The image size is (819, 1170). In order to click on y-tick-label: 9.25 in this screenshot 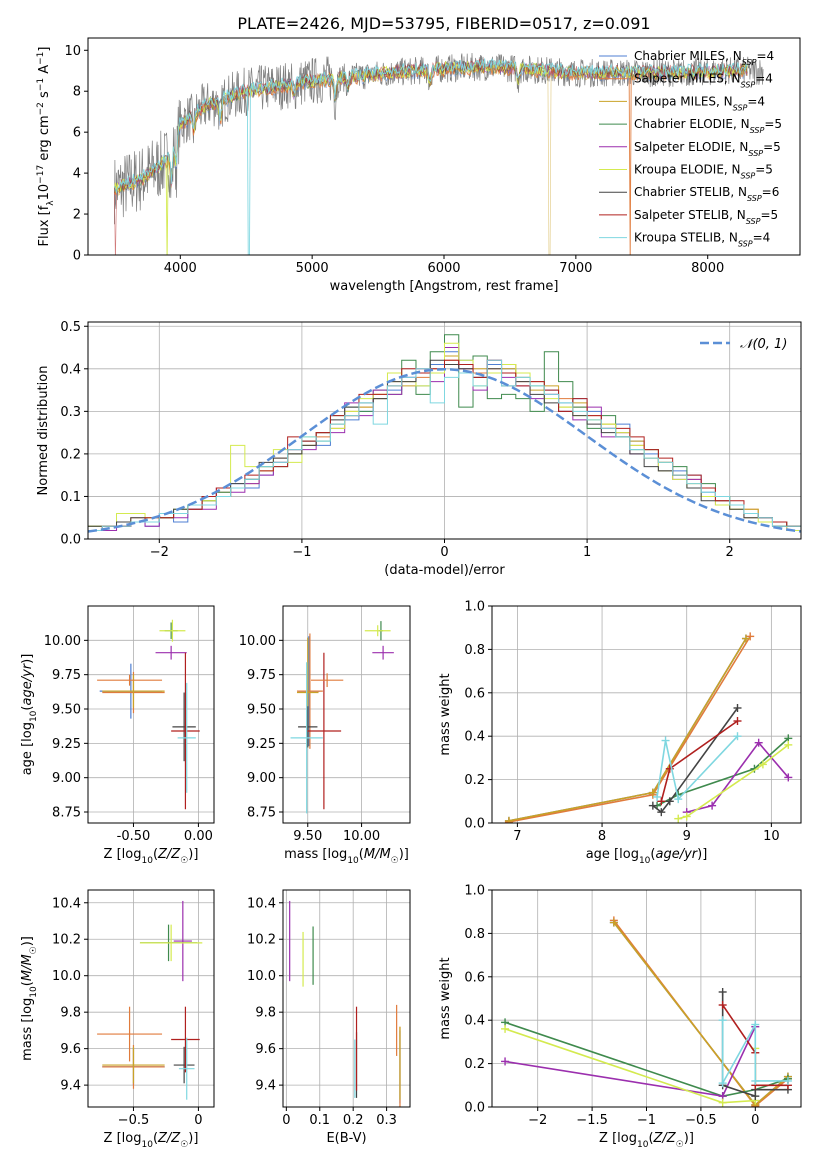, I will do `click(66, 744)`.